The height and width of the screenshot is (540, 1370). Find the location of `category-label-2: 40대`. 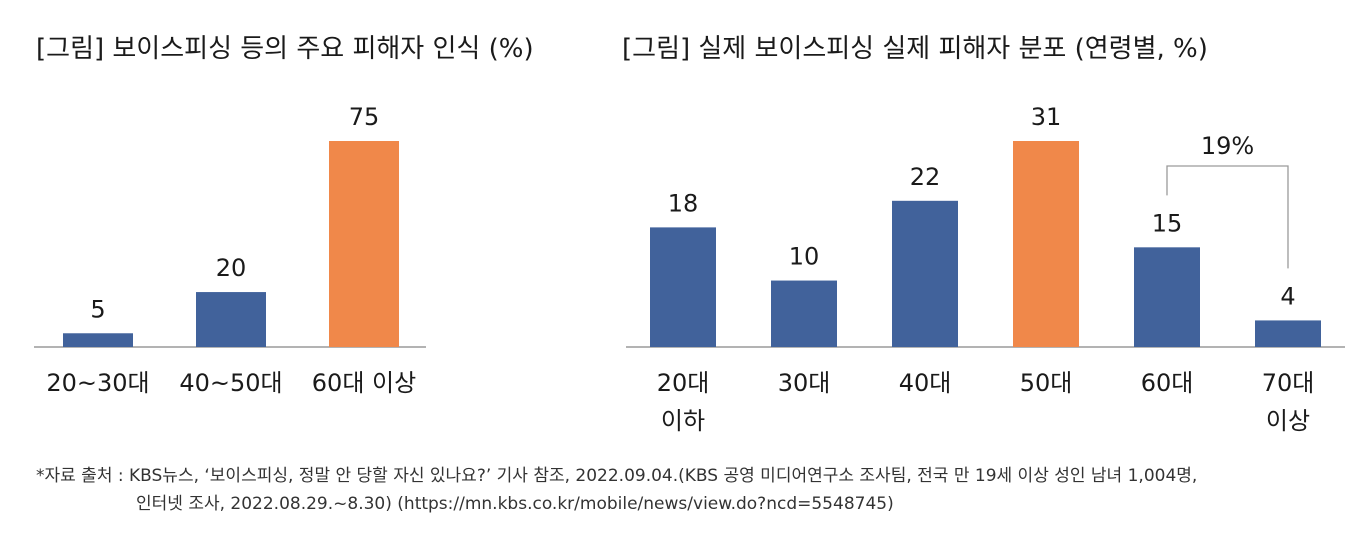

category-label-2: 40대 is located at coordinates (925, 383).